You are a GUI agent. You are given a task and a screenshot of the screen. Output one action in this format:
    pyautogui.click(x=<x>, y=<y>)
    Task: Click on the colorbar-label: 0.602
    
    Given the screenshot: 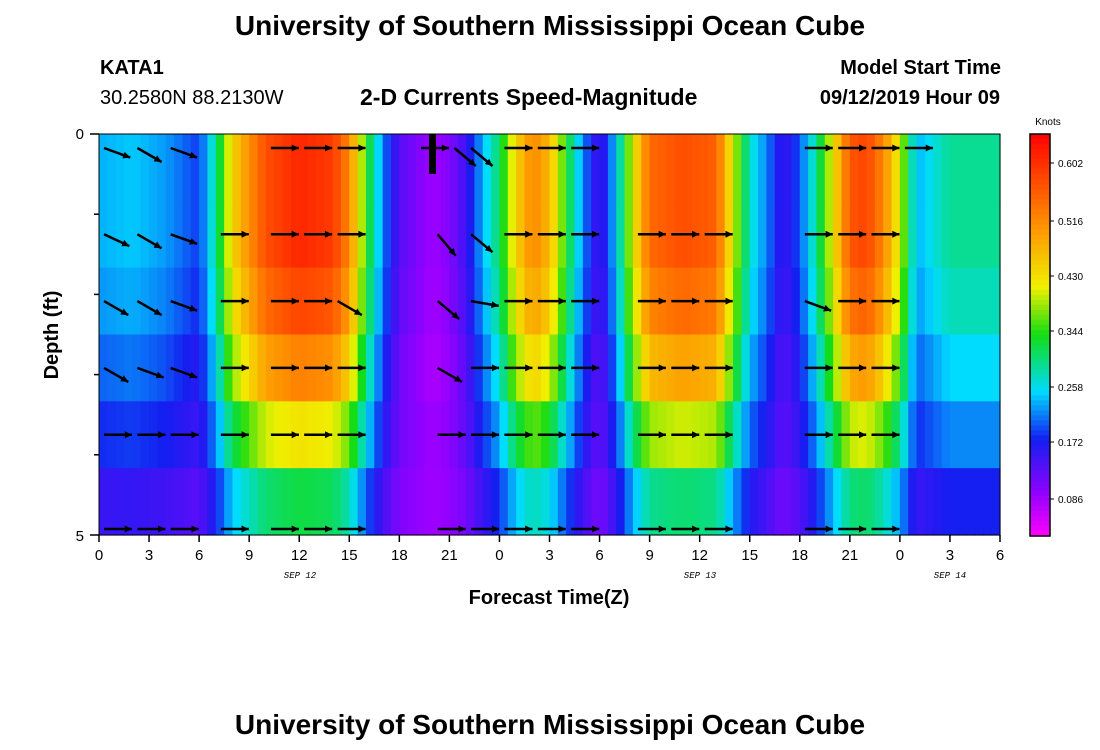 What is the action you would take?
    pyautogui.click(x=1070, y=164)
    